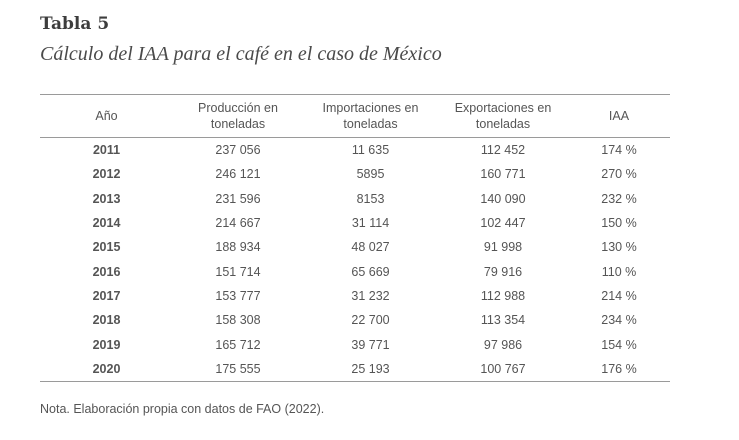 This screenshot has width=739, height=440. Describe the element at coordinates (370, 198) in the screenshot. I see `cell-imports: 8153` at that location.